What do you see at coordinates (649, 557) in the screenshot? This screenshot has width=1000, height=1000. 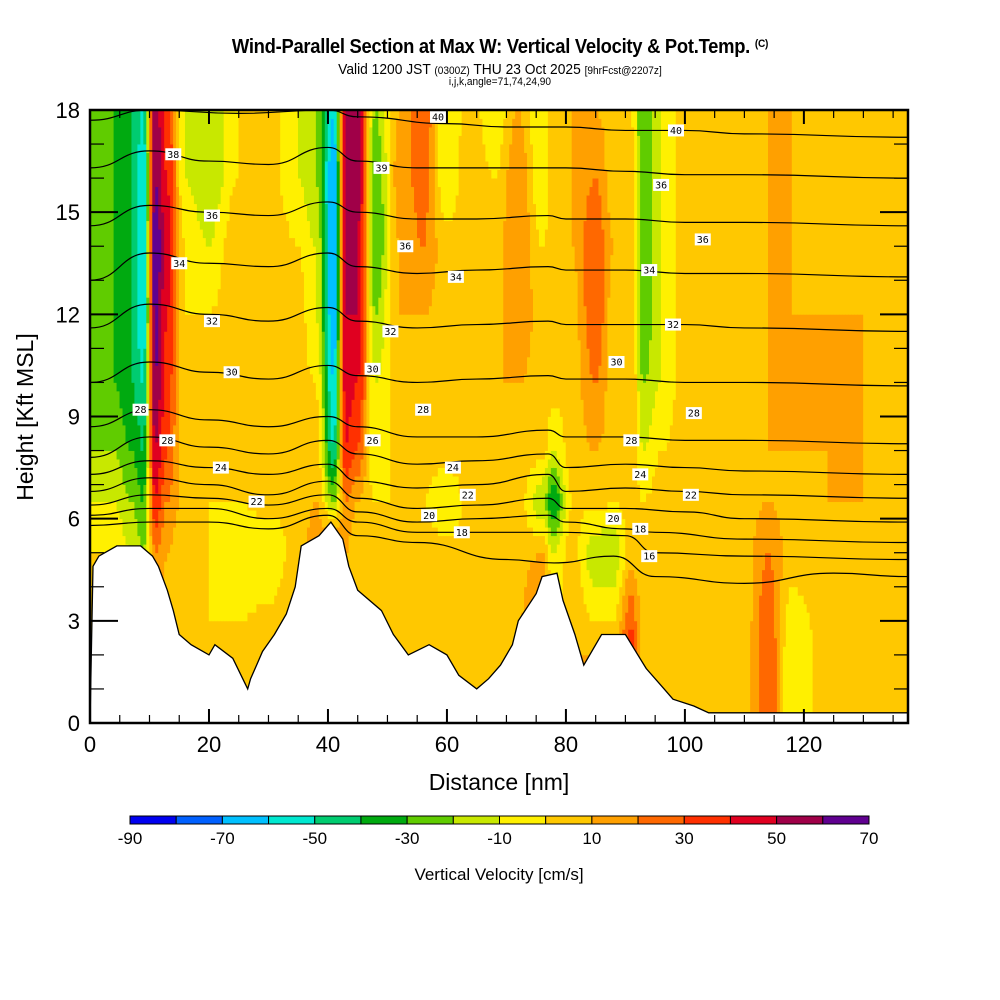 I see `contour-label-text: 16` at bounding box center [649, 557].